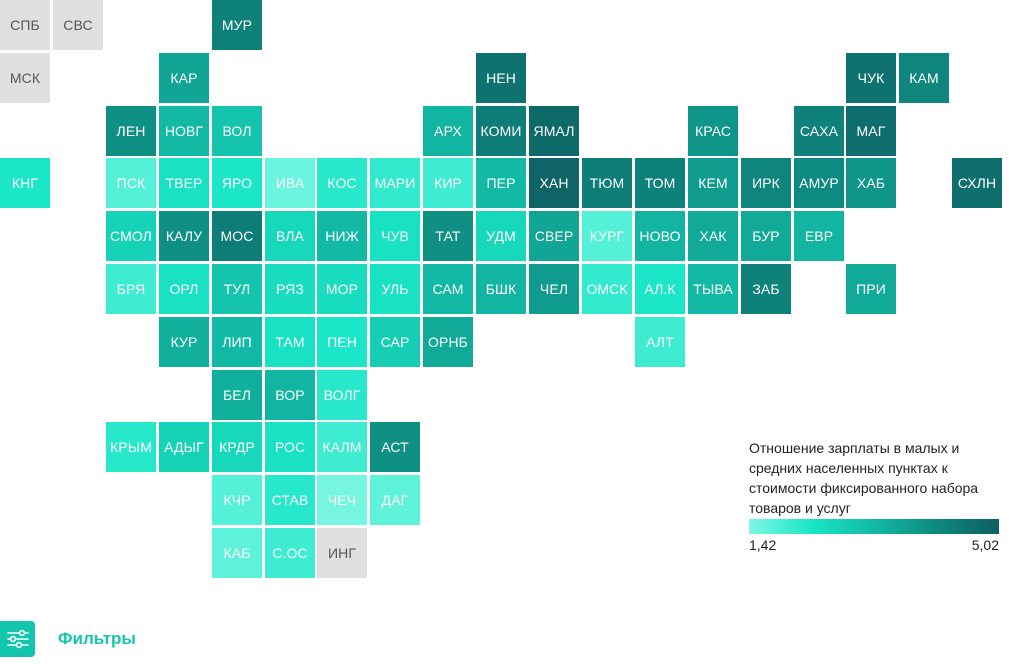  I want to click on region-tile: ЛЕН, so click(131, 131).